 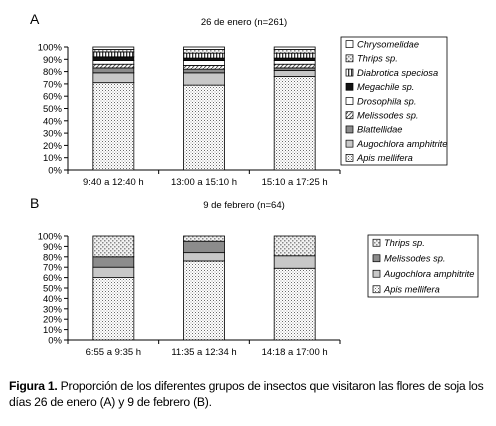 What do you see at coordinates (349, 101) in the screenshot?
I see `legend-swatch-drosophila-sp` at bounding box center [349, 101].